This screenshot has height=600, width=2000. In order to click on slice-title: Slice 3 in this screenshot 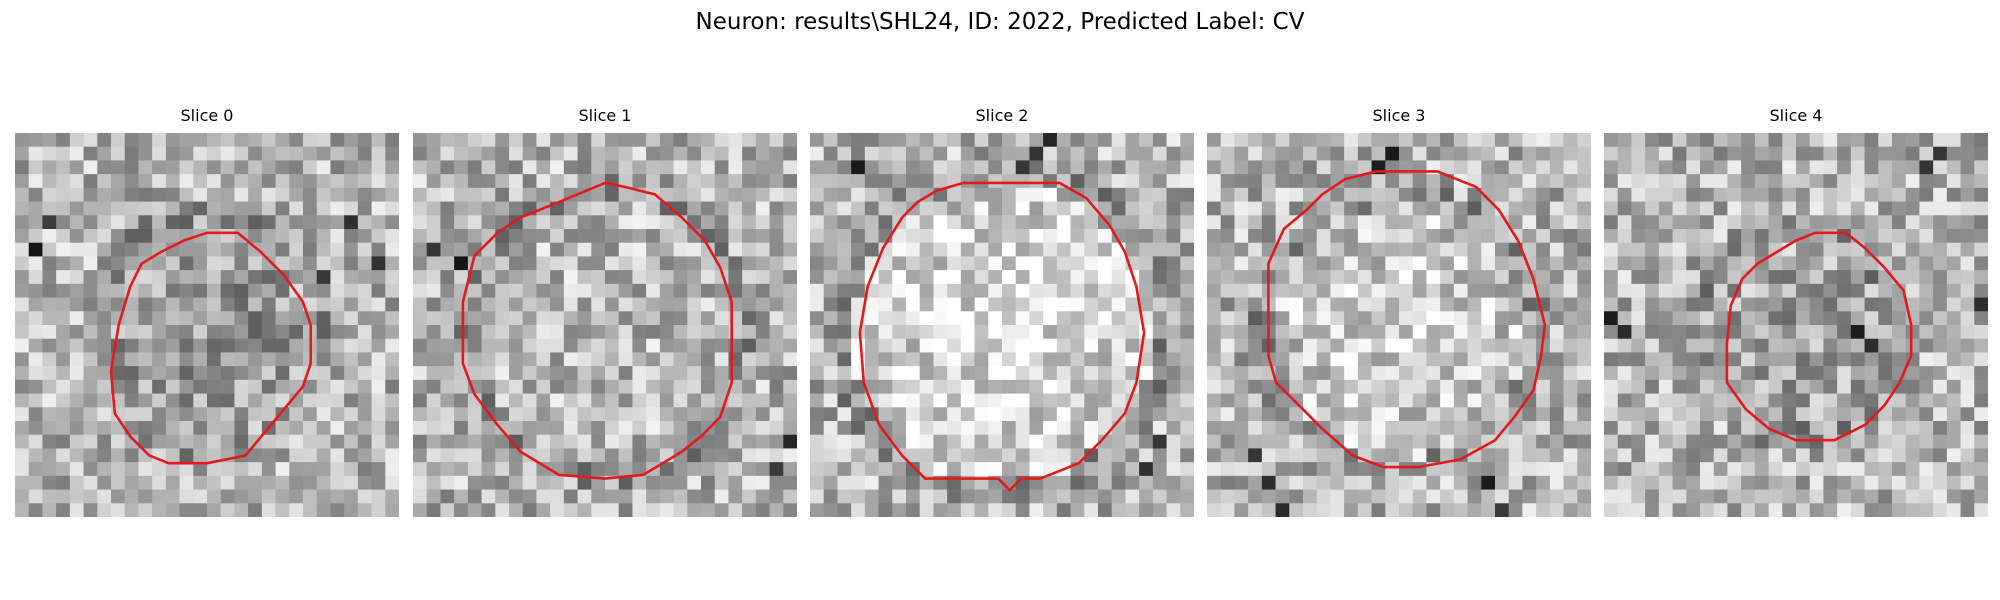, I will do `click(1399, 115)`.